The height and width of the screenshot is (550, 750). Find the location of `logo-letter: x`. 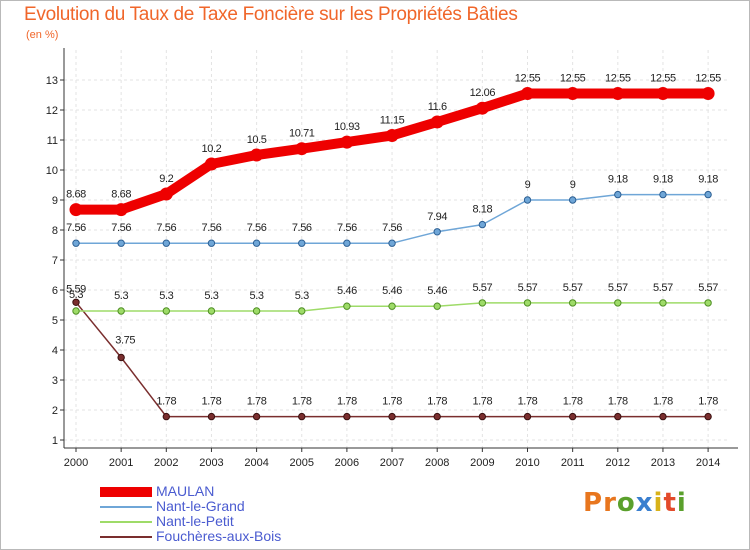

logo-letter: x is located at coordinates (644, 503).